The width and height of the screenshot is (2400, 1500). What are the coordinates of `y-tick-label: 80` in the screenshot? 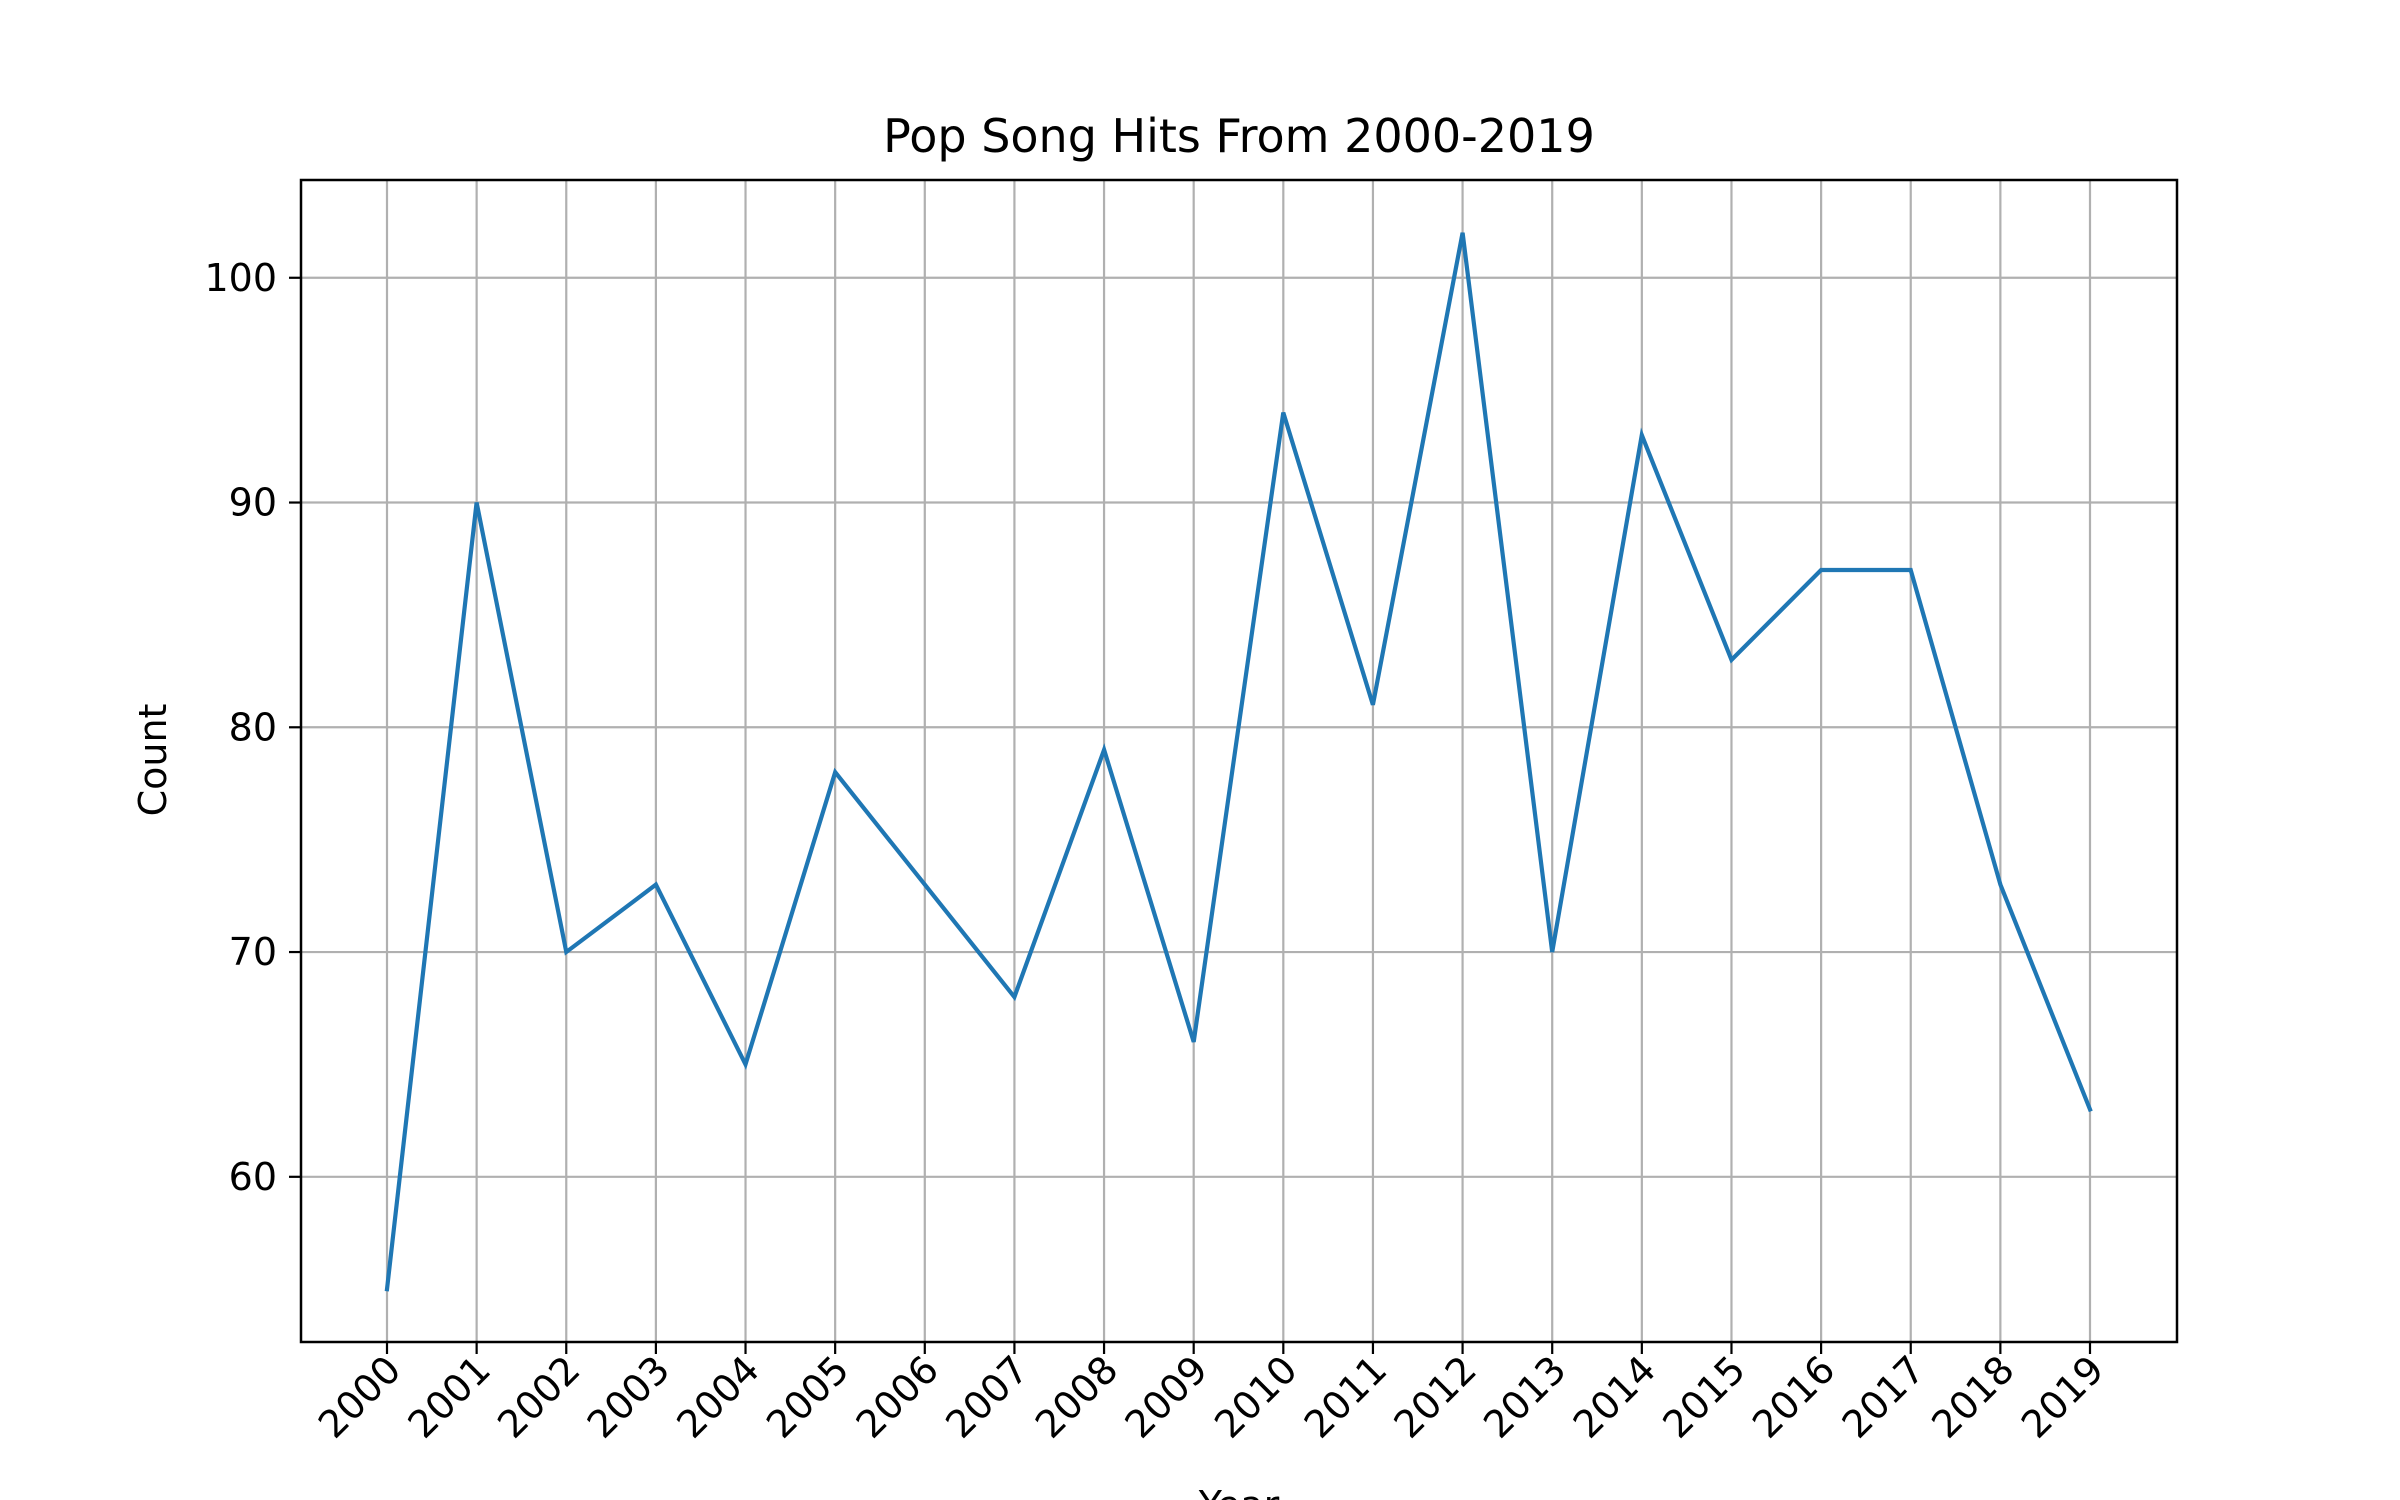 It's located at (253, 727).